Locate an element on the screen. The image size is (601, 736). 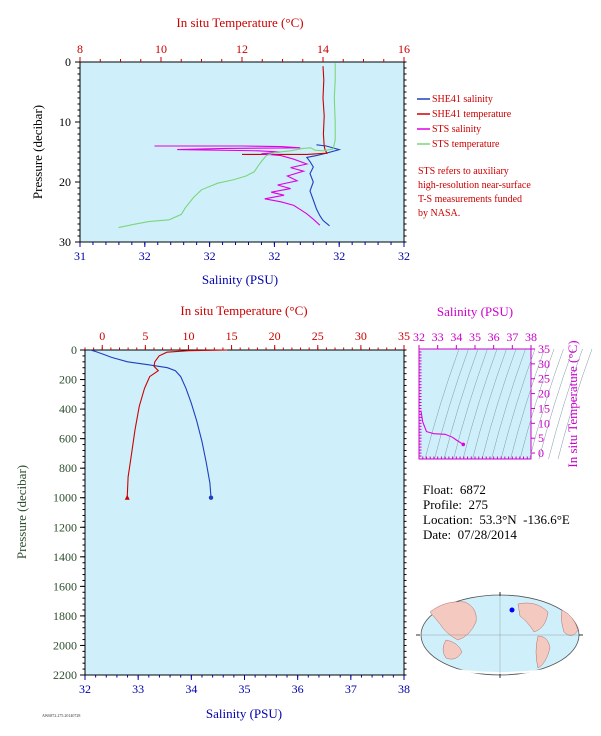
float-number: Float: 6872 is located at coordinates (454, 489).